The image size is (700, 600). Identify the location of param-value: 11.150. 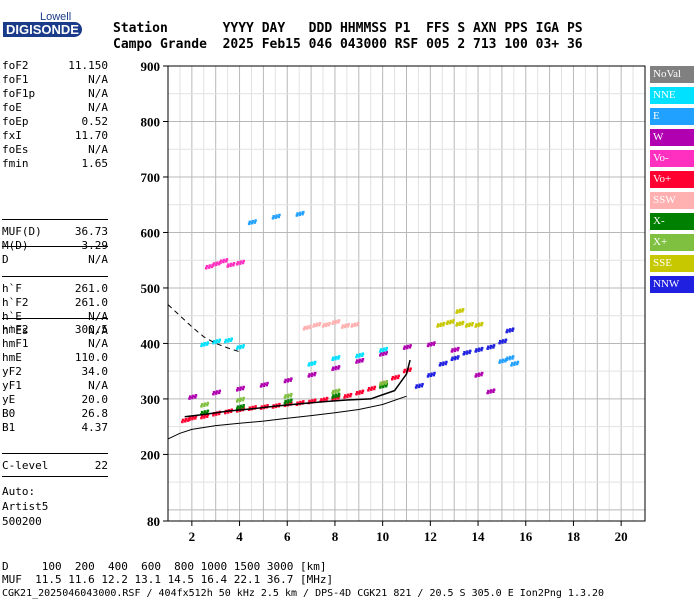
(88, 65).